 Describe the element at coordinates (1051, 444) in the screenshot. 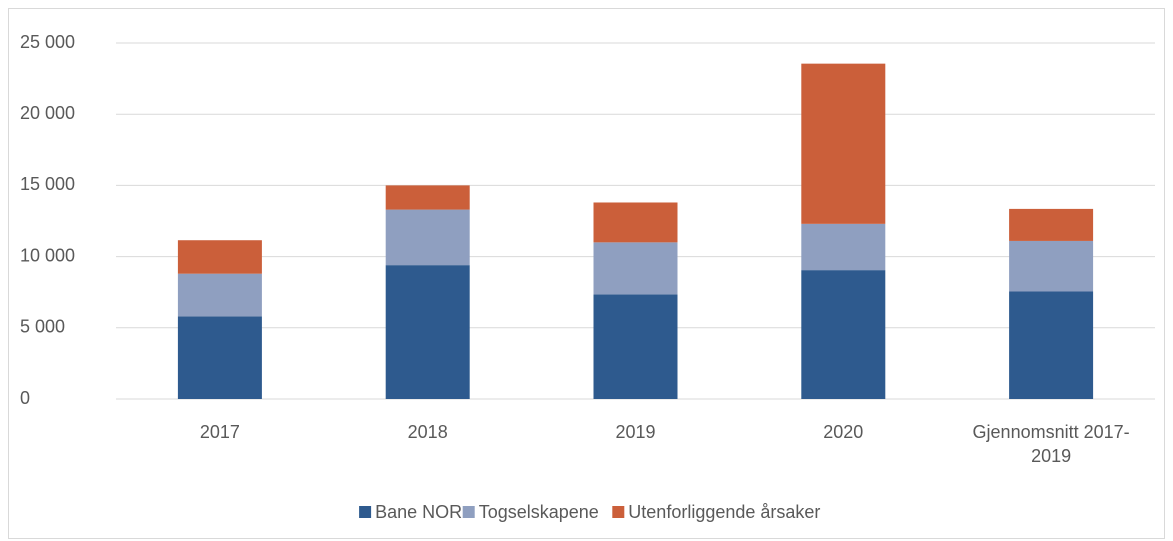

I see `x-tick-label: Gjennomsnitt 2017-2019` at that location.